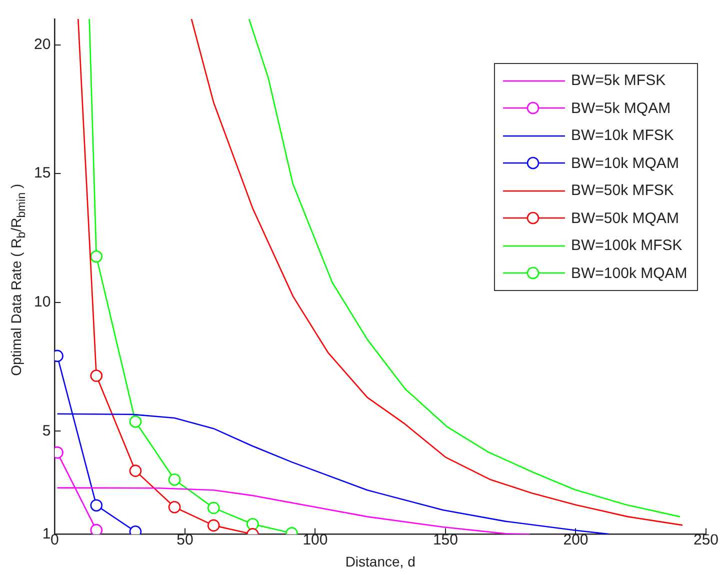 Image resolution: width=724 pixels, height=575 pixels. I want to click on x-tick-label: 200, so click(575, 539).